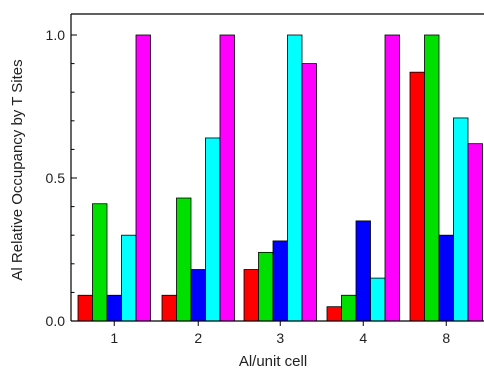 The height and width of the screenshot is (375, 484). I want to click on x-tick-label: 1, so click(114, 338).